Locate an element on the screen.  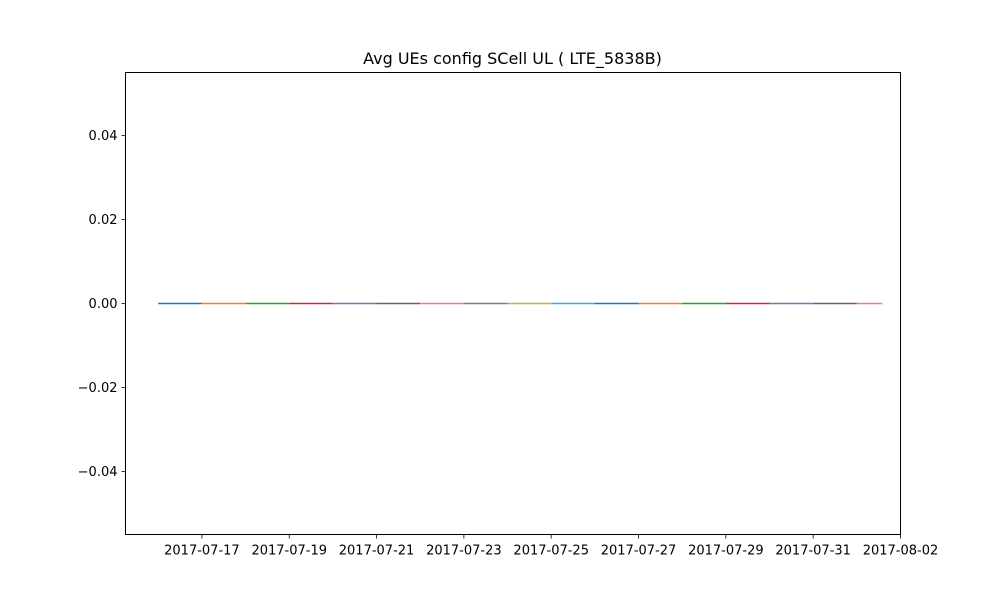
x-tick-label: 2017-07-29 is located at coordinates (726, 551).